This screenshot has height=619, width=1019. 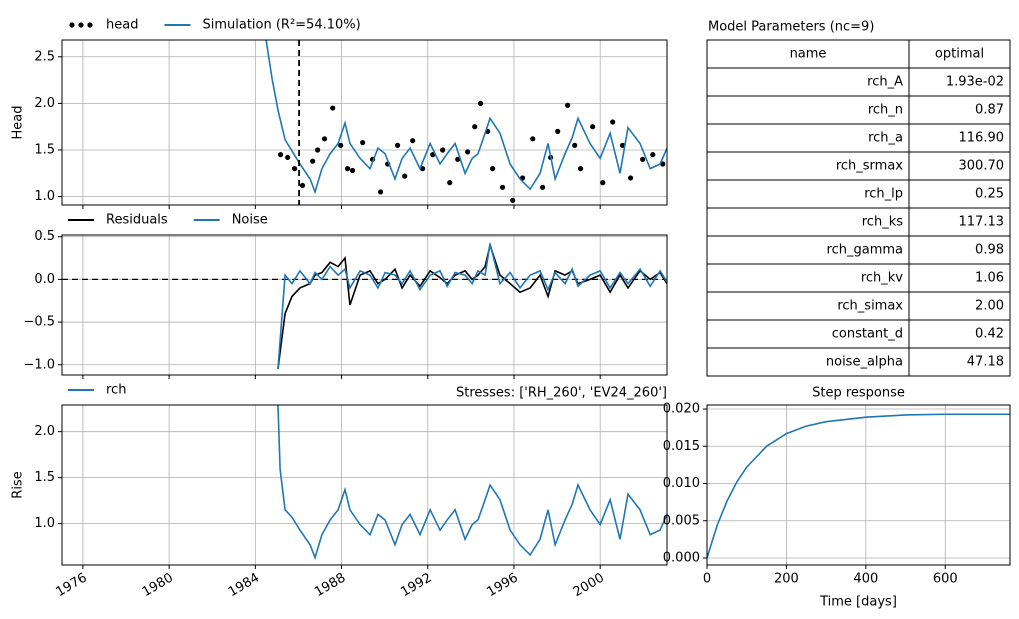 I want to click on table-cell-text: rch_a, so click(x=885, y=138).